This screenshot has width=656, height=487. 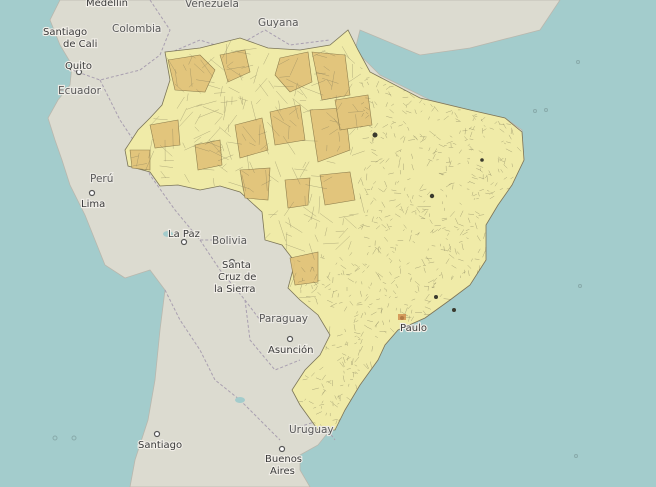 I want to click on label-ecuador: Ecuador, so click(x=80, y=91).